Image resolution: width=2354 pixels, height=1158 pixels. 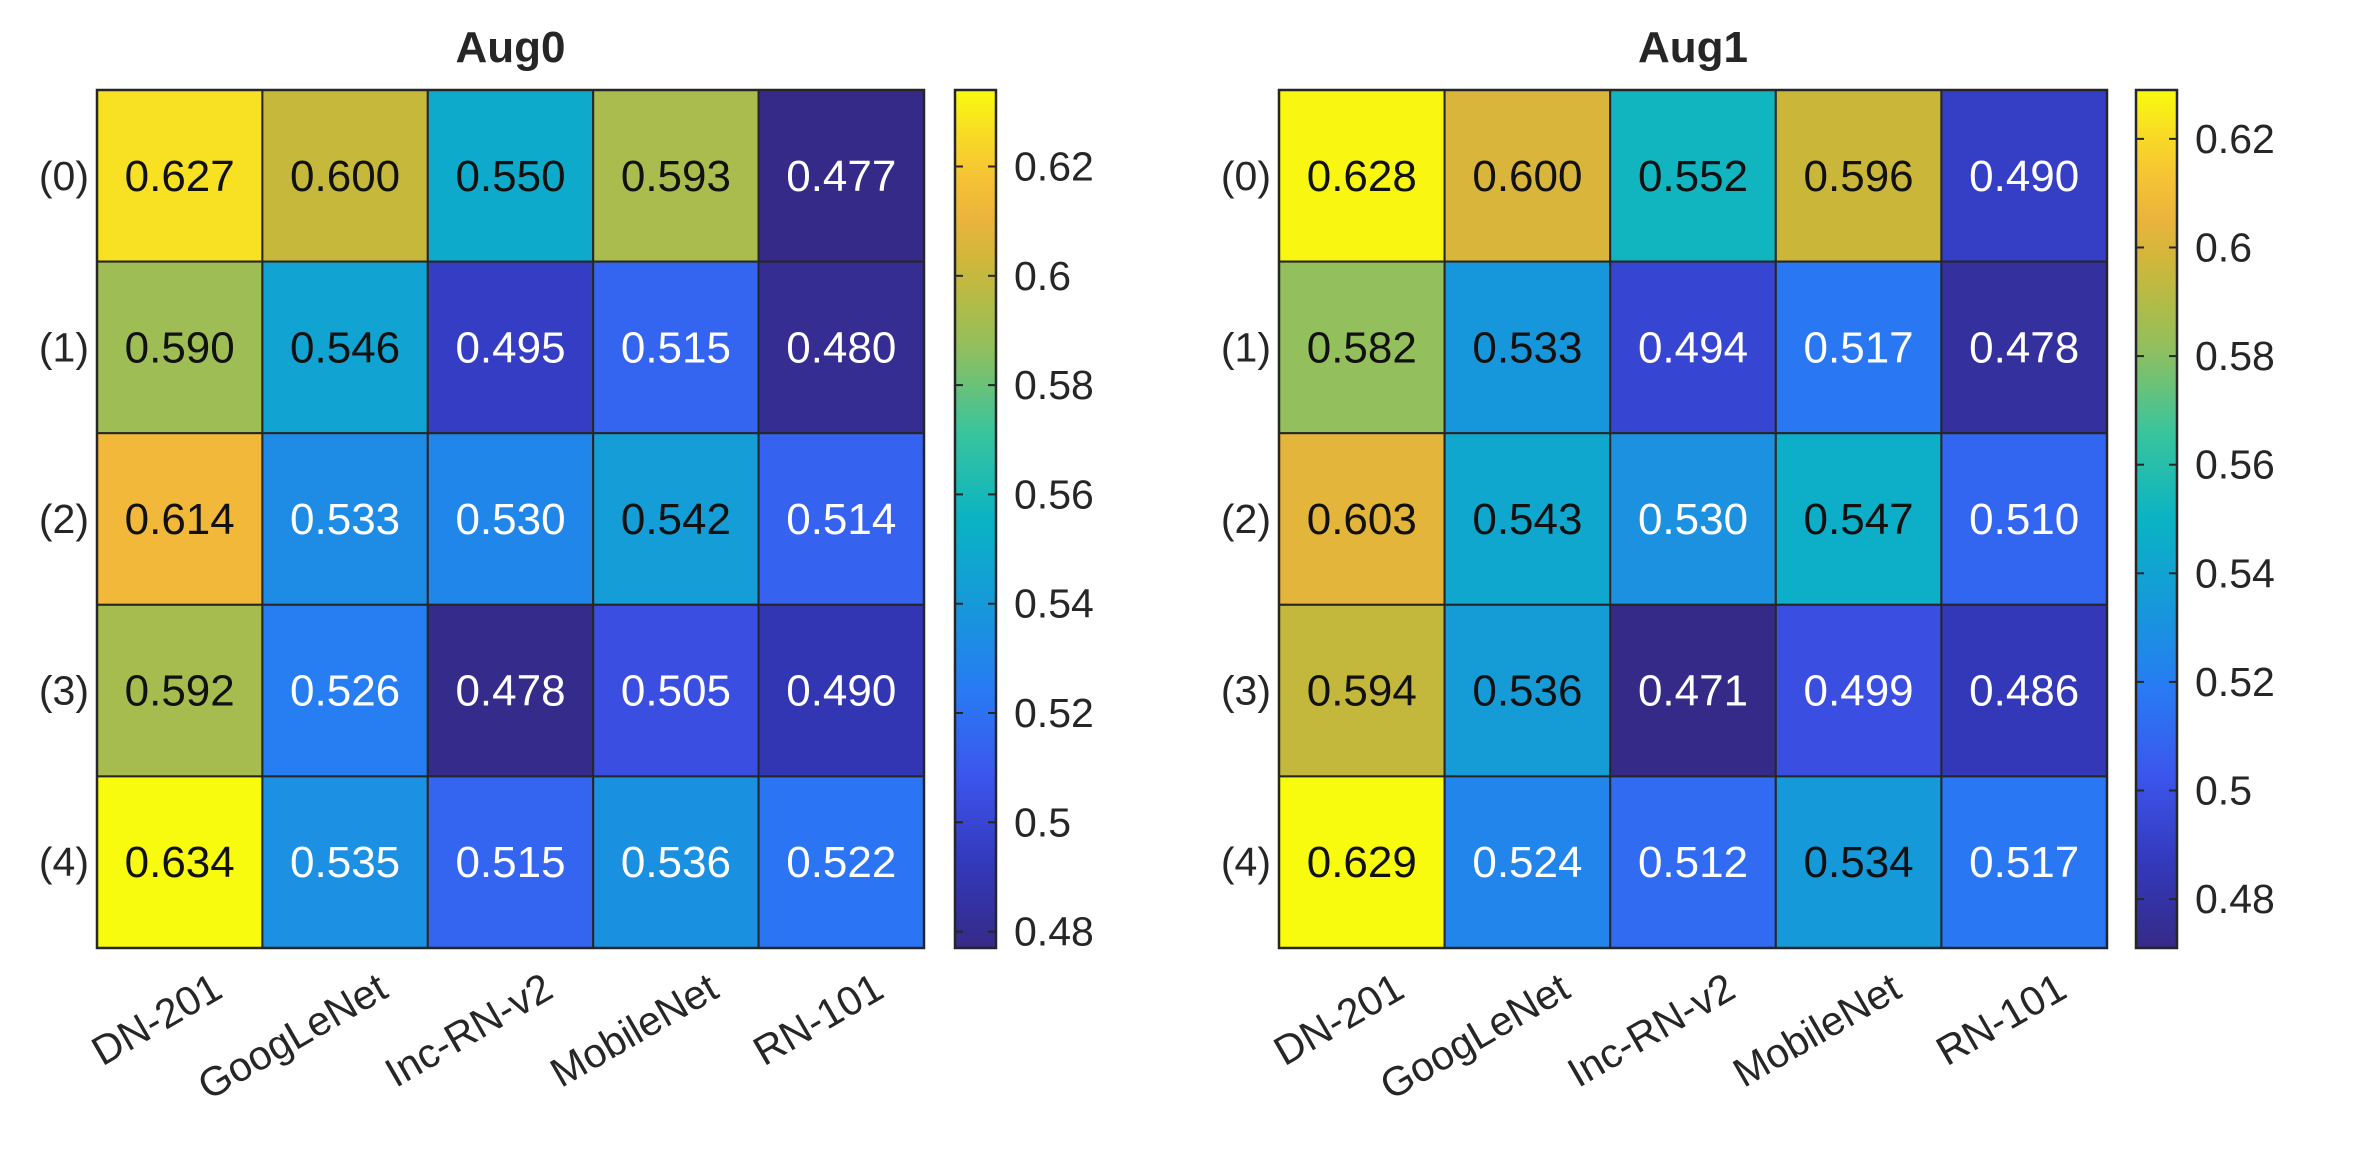 I want to click on cell-value-label: 0.499, so click(x=1859, y=691).